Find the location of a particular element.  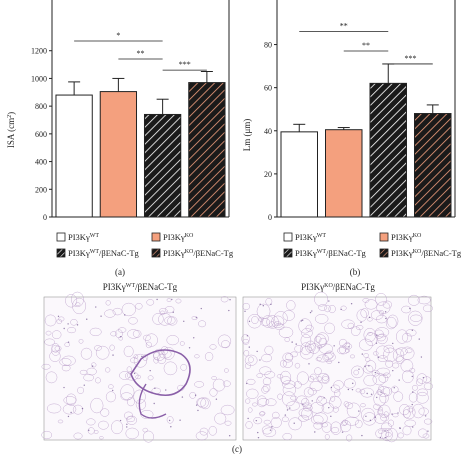

legend-label-tg-ko-b: PI3KγKO/βENaC-Tg is located at coordinates (426, 253).